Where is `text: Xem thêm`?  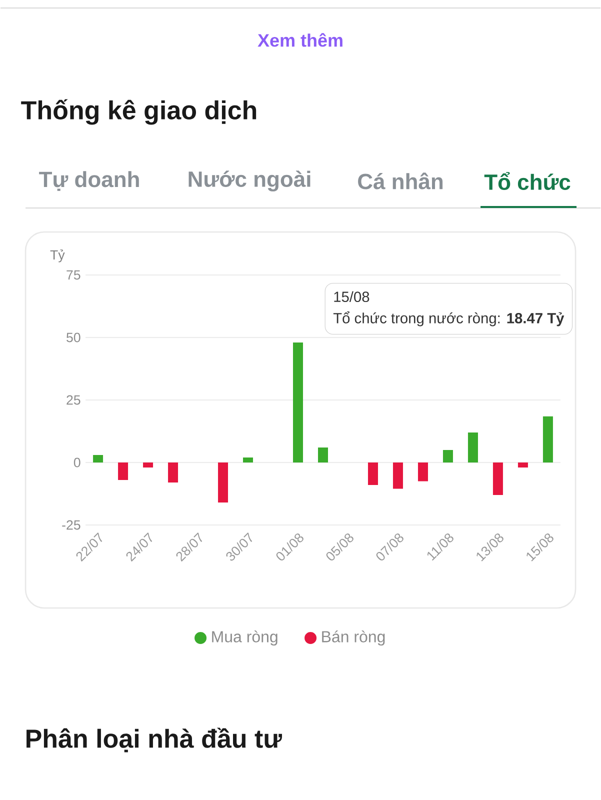 text: Xem thêm is located at coordinates (300, 40).